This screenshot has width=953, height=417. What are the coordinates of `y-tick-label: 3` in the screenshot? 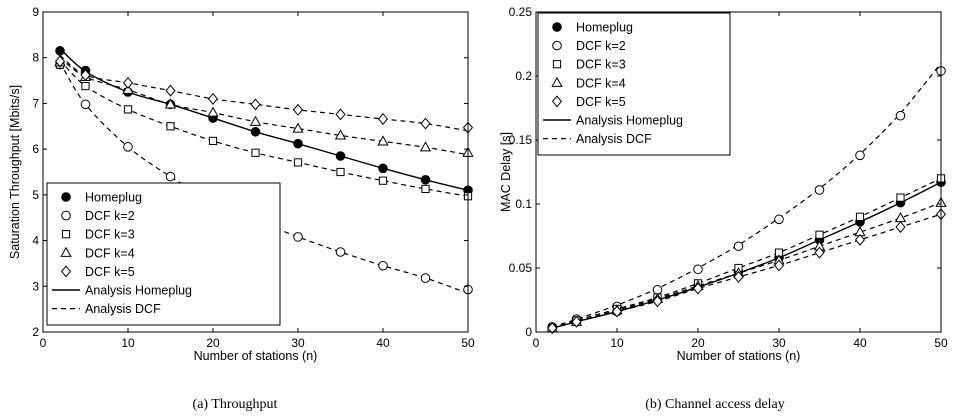 It's located at (35, 286).